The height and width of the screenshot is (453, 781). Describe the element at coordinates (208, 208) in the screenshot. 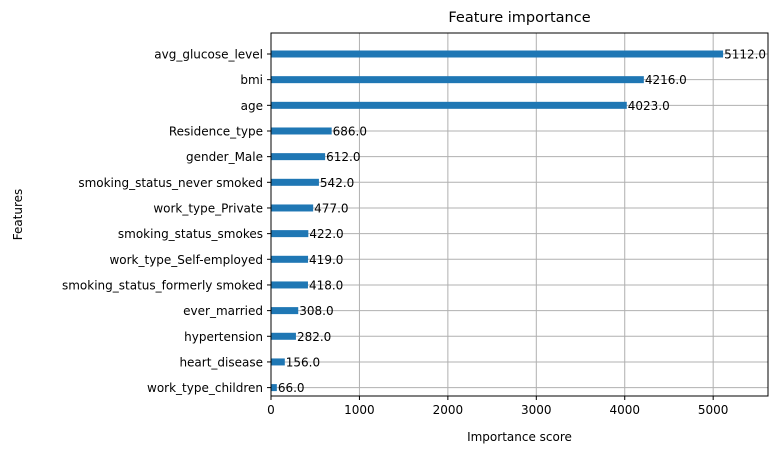

I see `y-tick-label: work_type_Private` at that location.